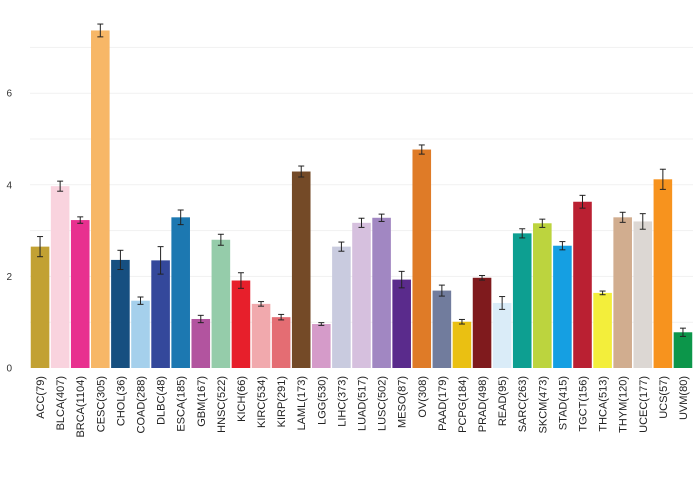 Image resolution: width=700 pixels, height=480 pixels. I want to click on y-tick-label: 6, so click(9, 94).